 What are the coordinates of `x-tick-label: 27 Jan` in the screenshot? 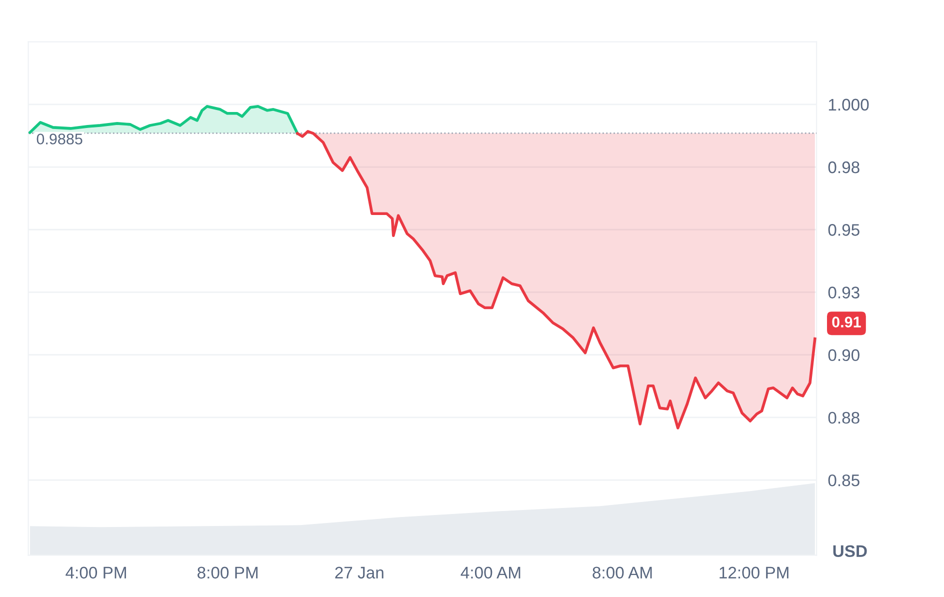 It's located at (359, 572).